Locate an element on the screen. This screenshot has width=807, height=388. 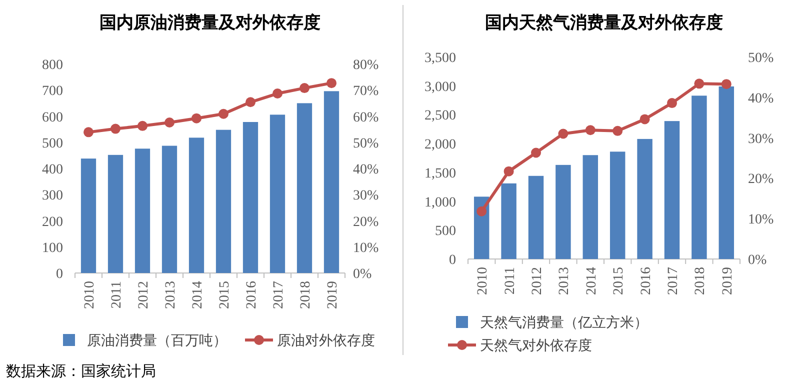
y-tick-label: 100 is located at coordinates (52, 248).